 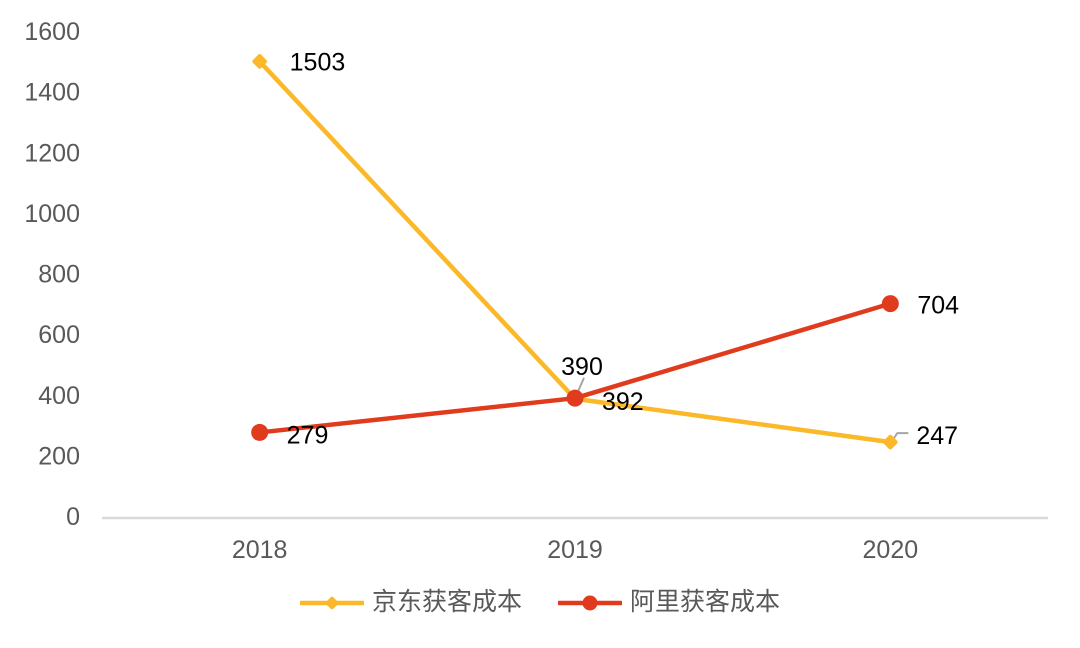 I want to click on y-tick-label: 1600, so click(x=52, y=32).